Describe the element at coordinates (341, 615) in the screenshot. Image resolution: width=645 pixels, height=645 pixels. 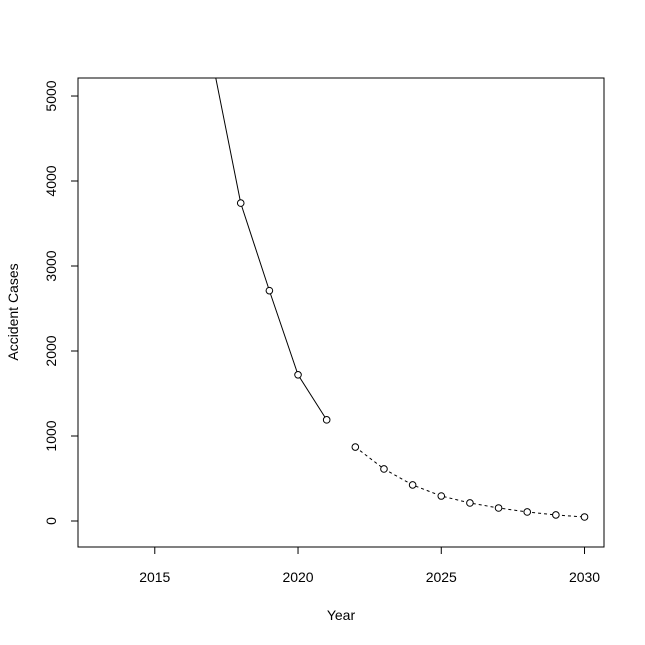
I see `x-axis-label: Year` at that location.